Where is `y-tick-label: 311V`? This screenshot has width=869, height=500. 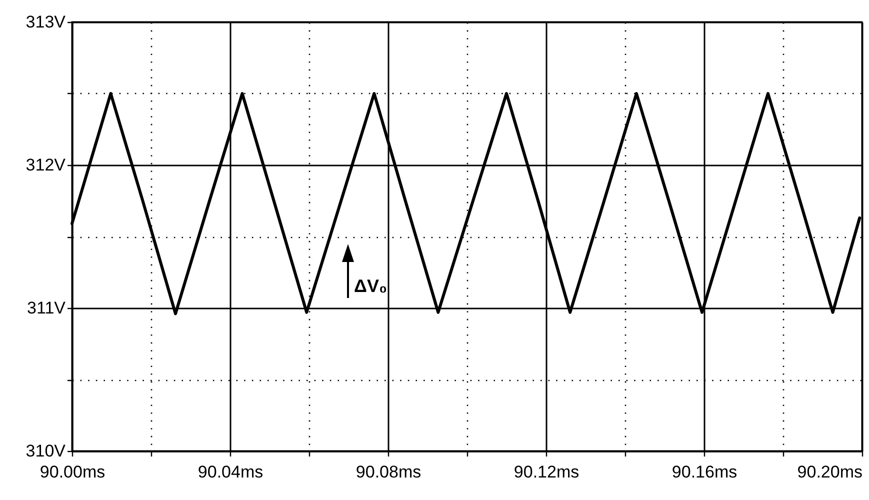 y-tick-label: 311V is located at coordinates (46, 308).